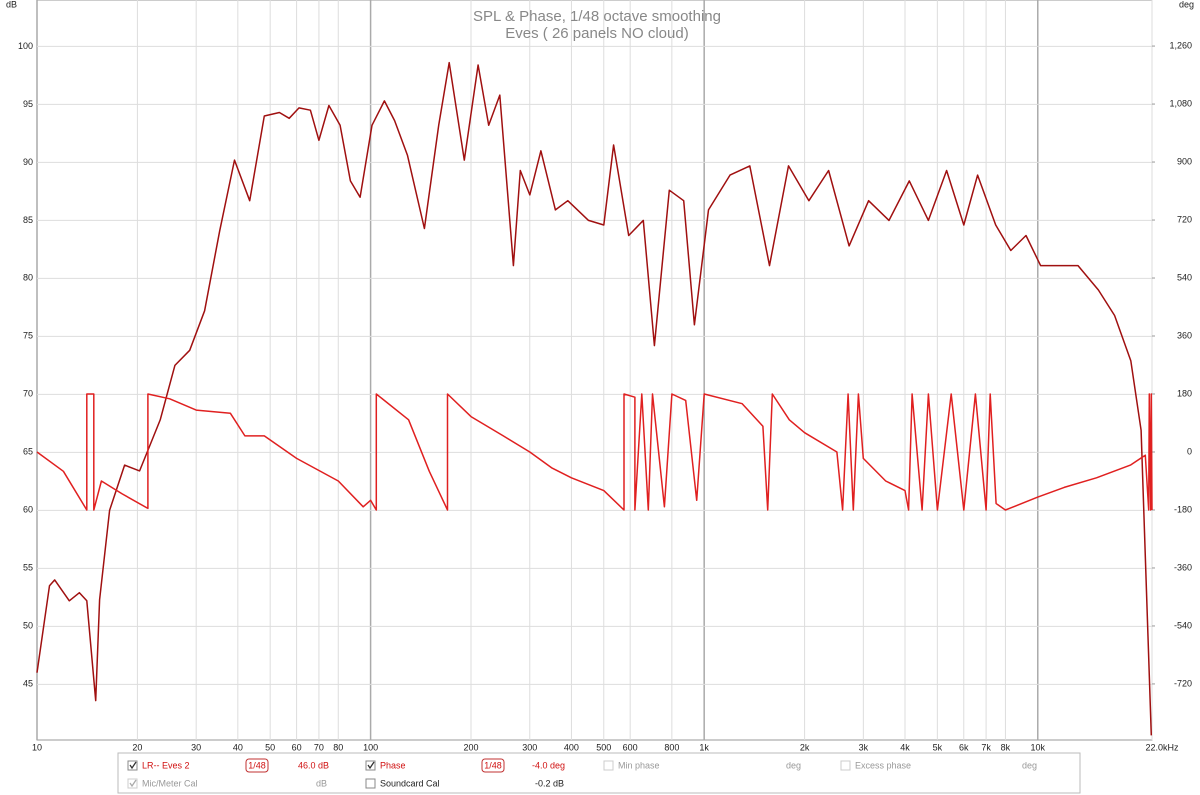 The image size is (1200, 795). What do you see at coordinates (704, 747) in the screenshot?
I see `x-tick-label: 1k` at bounding box center [704, 747].